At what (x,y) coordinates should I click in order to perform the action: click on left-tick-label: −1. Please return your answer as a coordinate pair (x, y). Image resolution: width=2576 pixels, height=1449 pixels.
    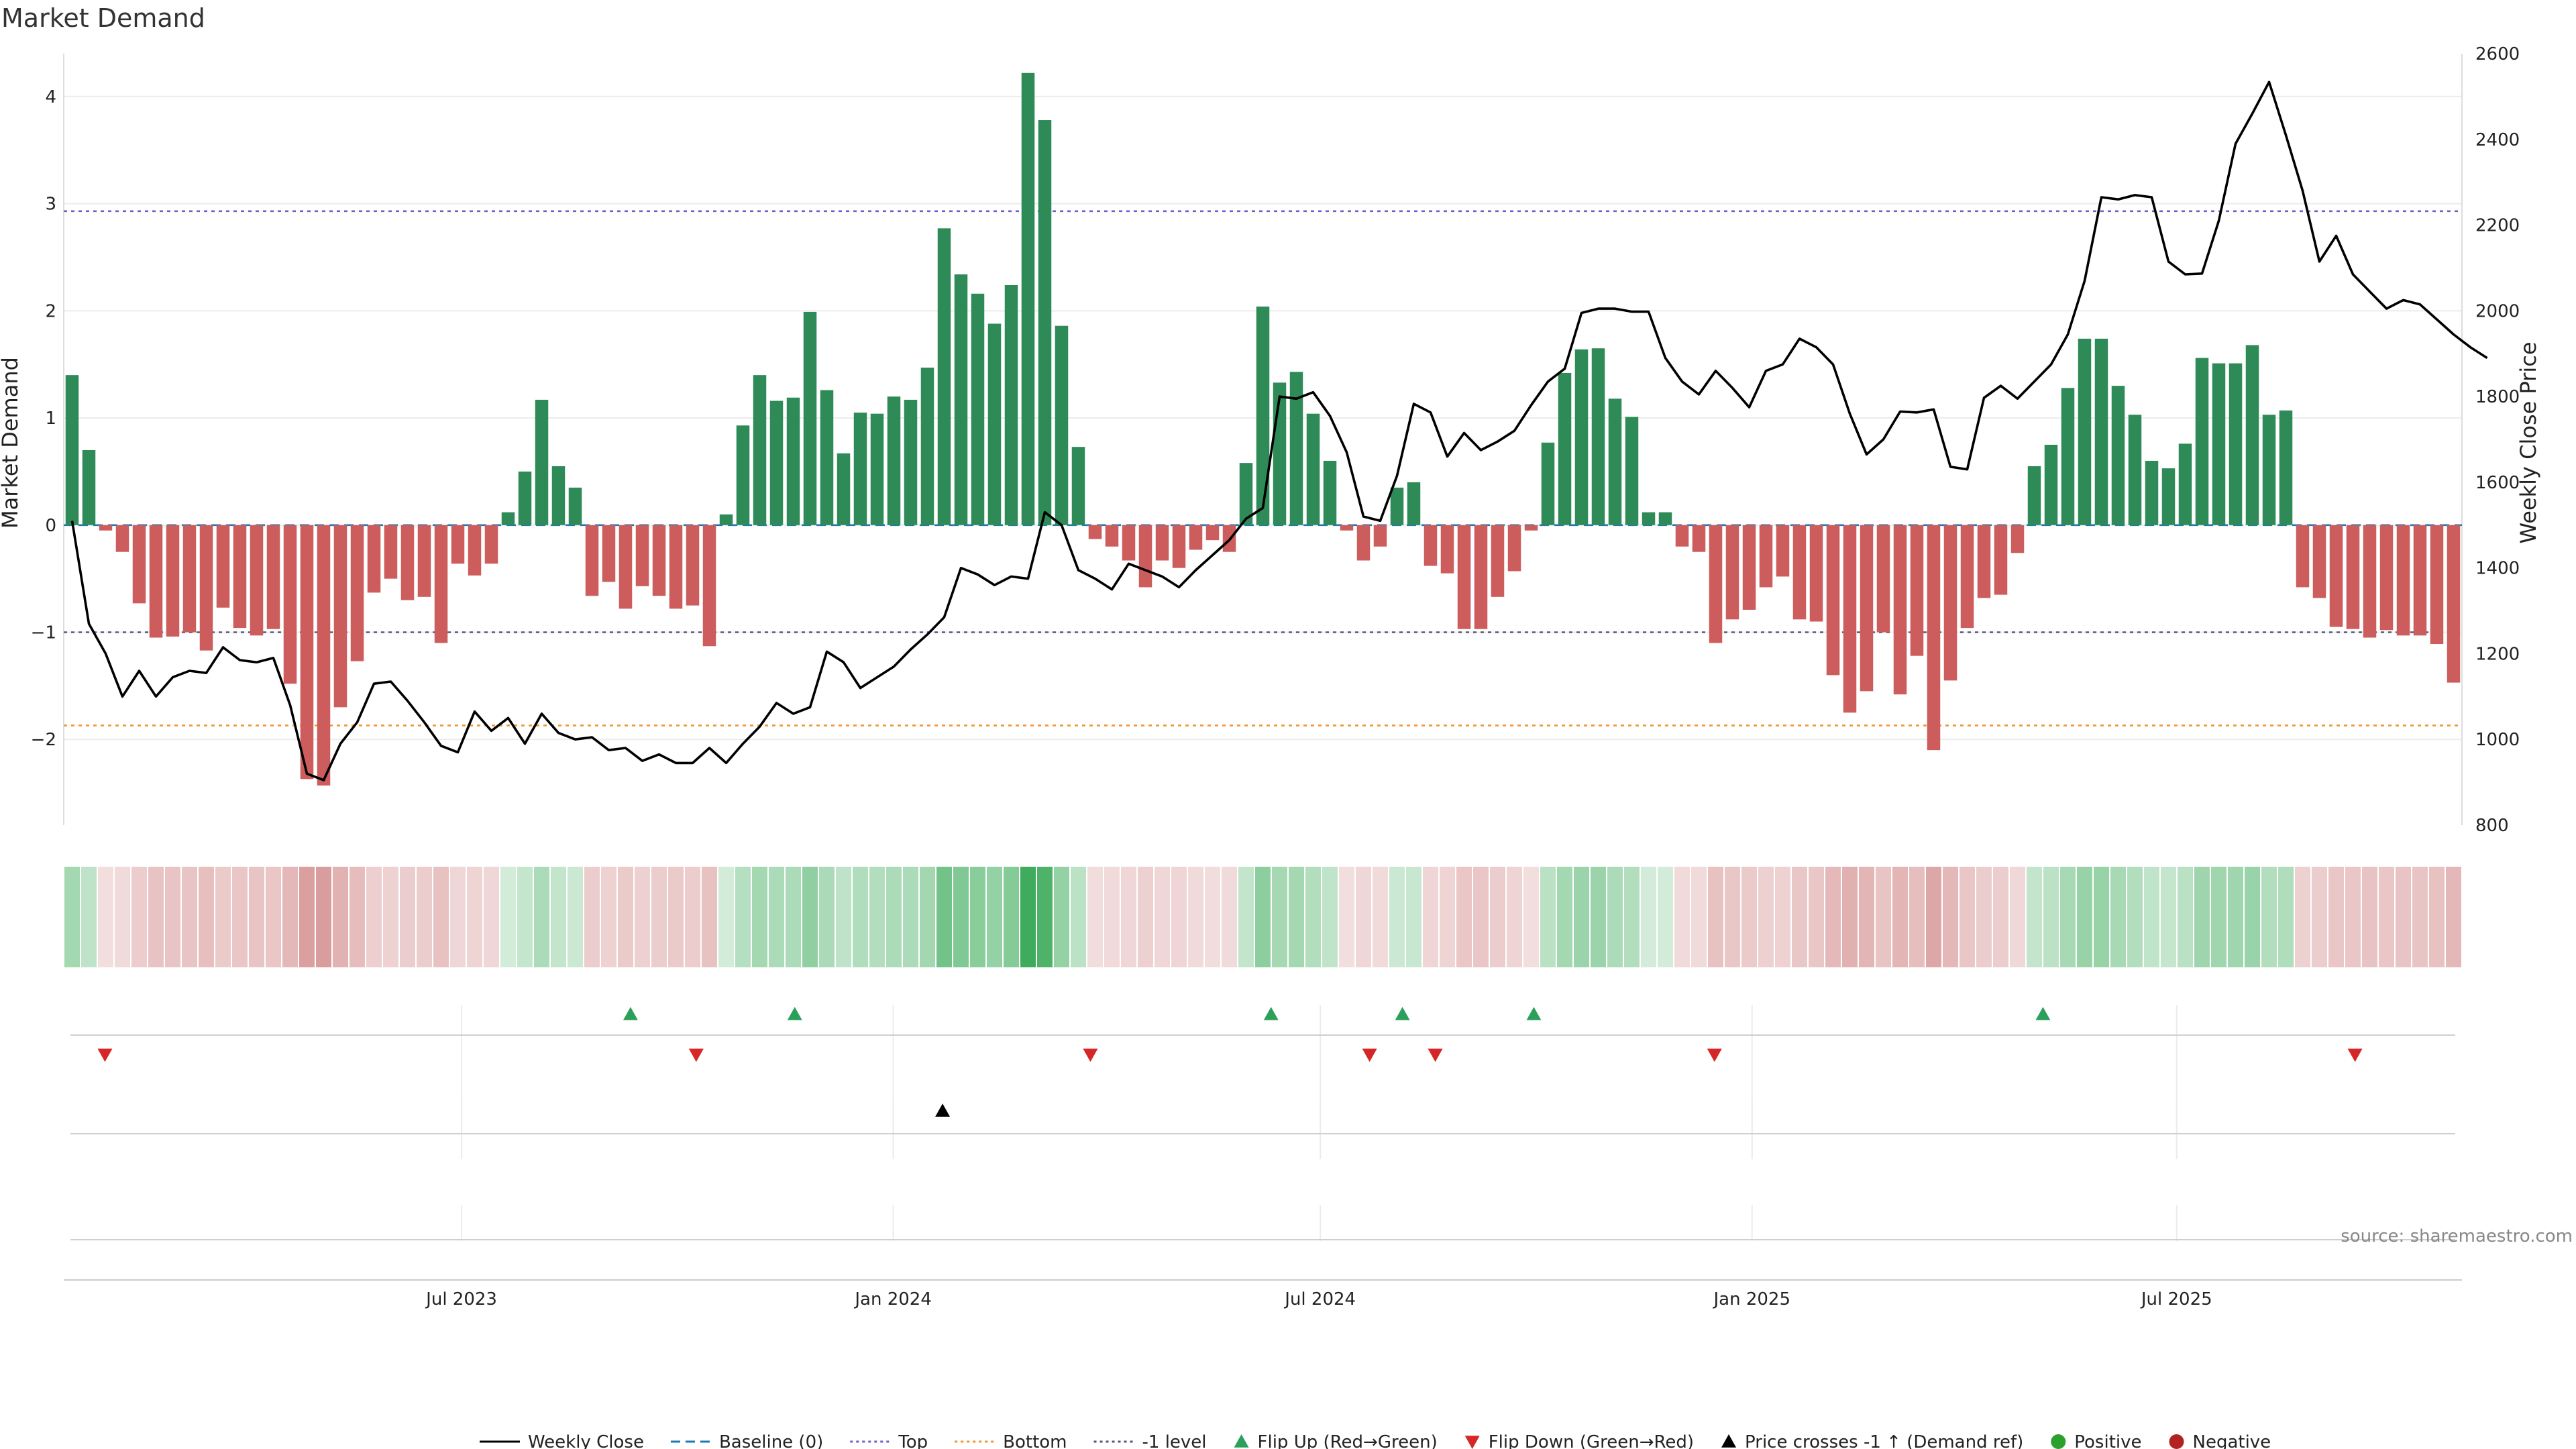
    Looking at the image, I should click on (43, 633).